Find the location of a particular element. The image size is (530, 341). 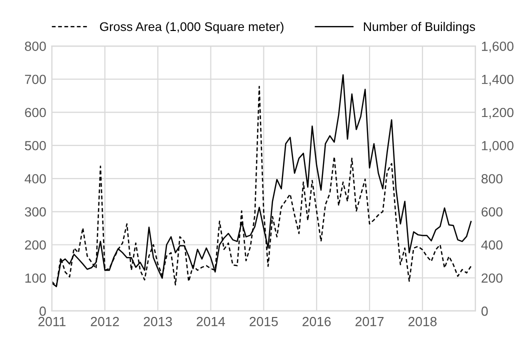

y2-tick-label: 600 is located at coordinates (492, 212).